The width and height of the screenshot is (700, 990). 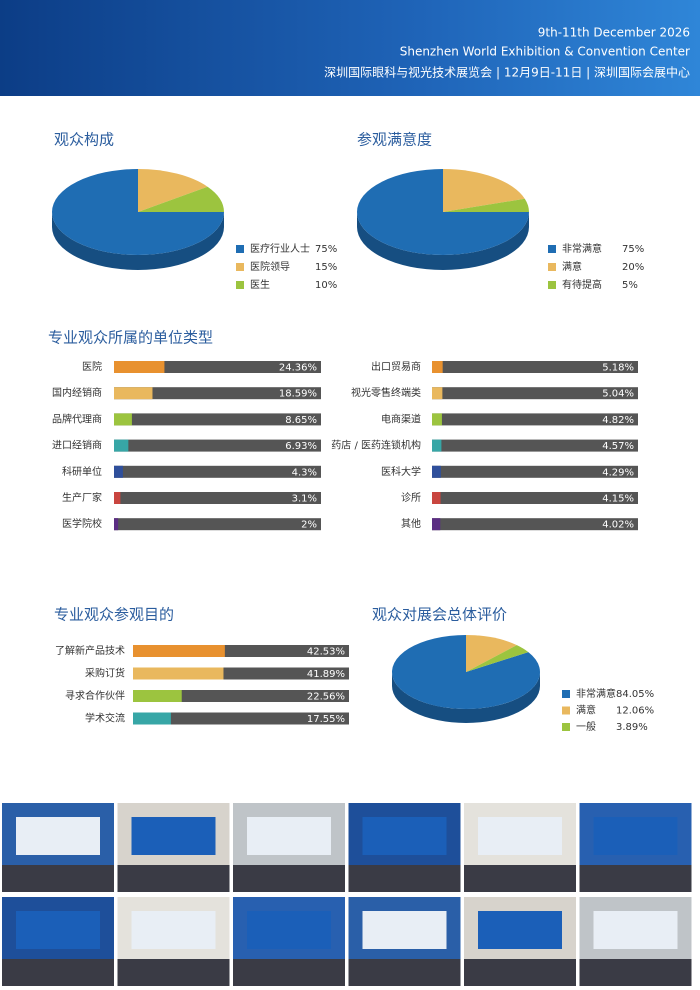 I want to click on category-label: 进口经销商, so click(x=77, y=445).